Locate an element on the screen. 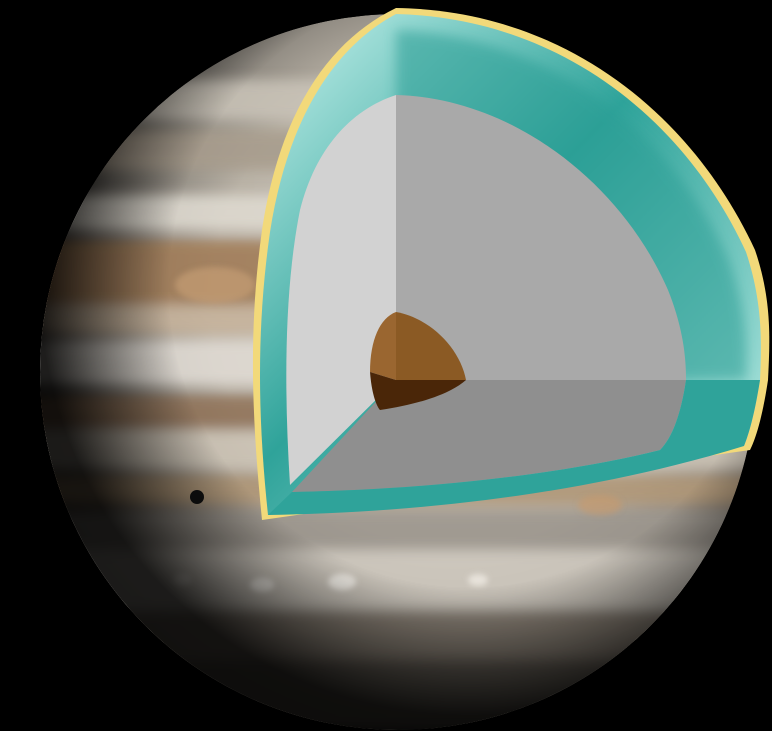  inner-layer-right-face is located at coordinates (541, 237).